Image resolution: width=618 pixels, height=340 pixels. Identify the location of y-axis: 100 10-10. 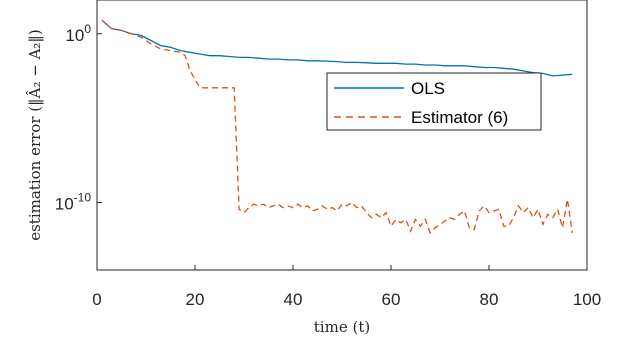
(78, 118).